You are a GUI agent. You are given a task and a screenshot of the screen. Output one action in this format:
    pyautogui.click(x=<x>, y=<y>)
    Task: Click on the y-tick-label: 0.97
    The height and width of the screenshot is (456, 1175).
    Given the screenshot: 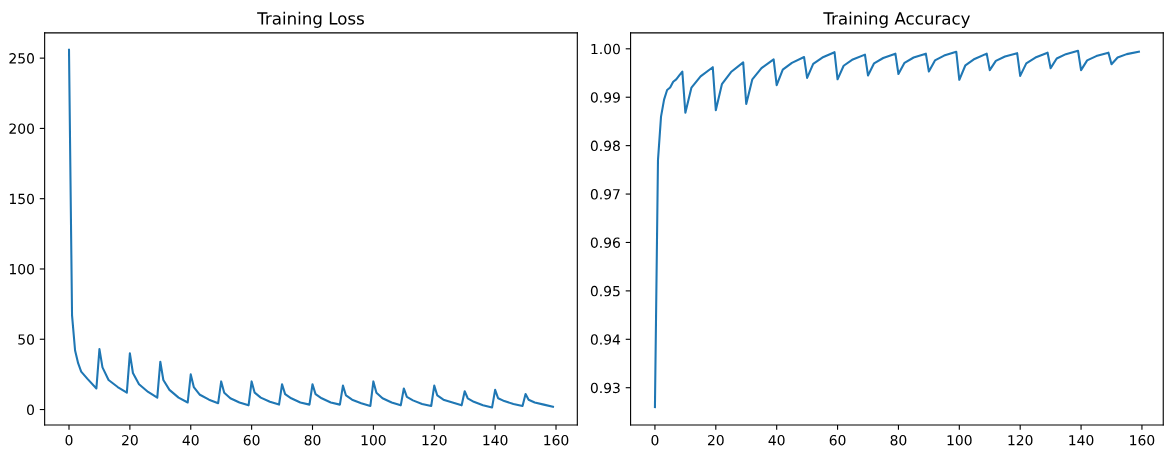 What is the action you would take?
    pyautogui.click(x=605, y=194)
    